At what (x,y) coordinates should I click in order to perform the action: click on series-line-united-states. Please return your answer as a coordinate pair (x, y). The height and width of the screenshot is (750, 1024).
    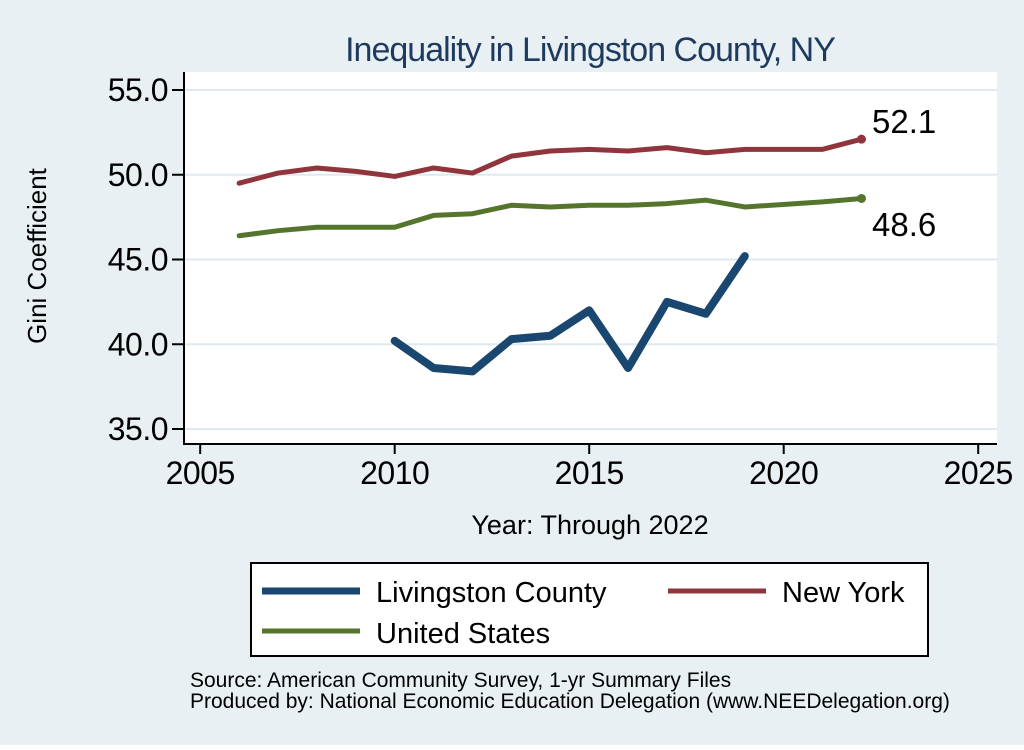
    Looking at the image, I should click on (550, 217).